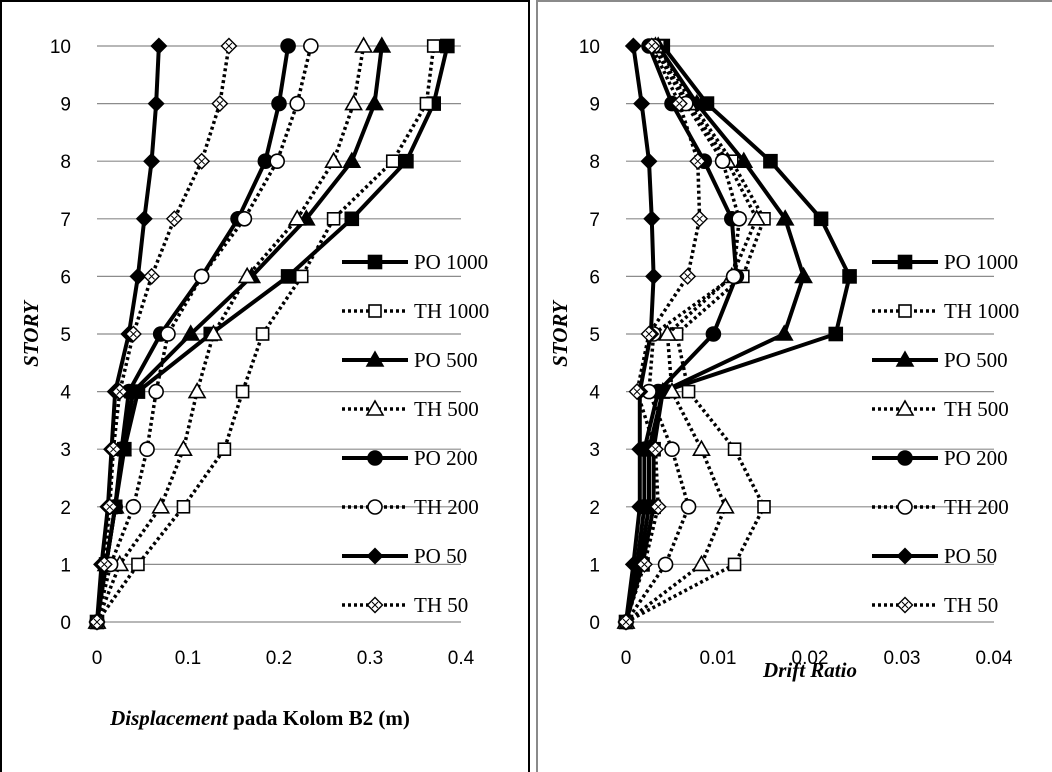 This screenshot has width=1052, height=772. Describe the element at coordinates (981, 262) in the screenshot. I see `drift-legend-label: PO 1000` at that location.